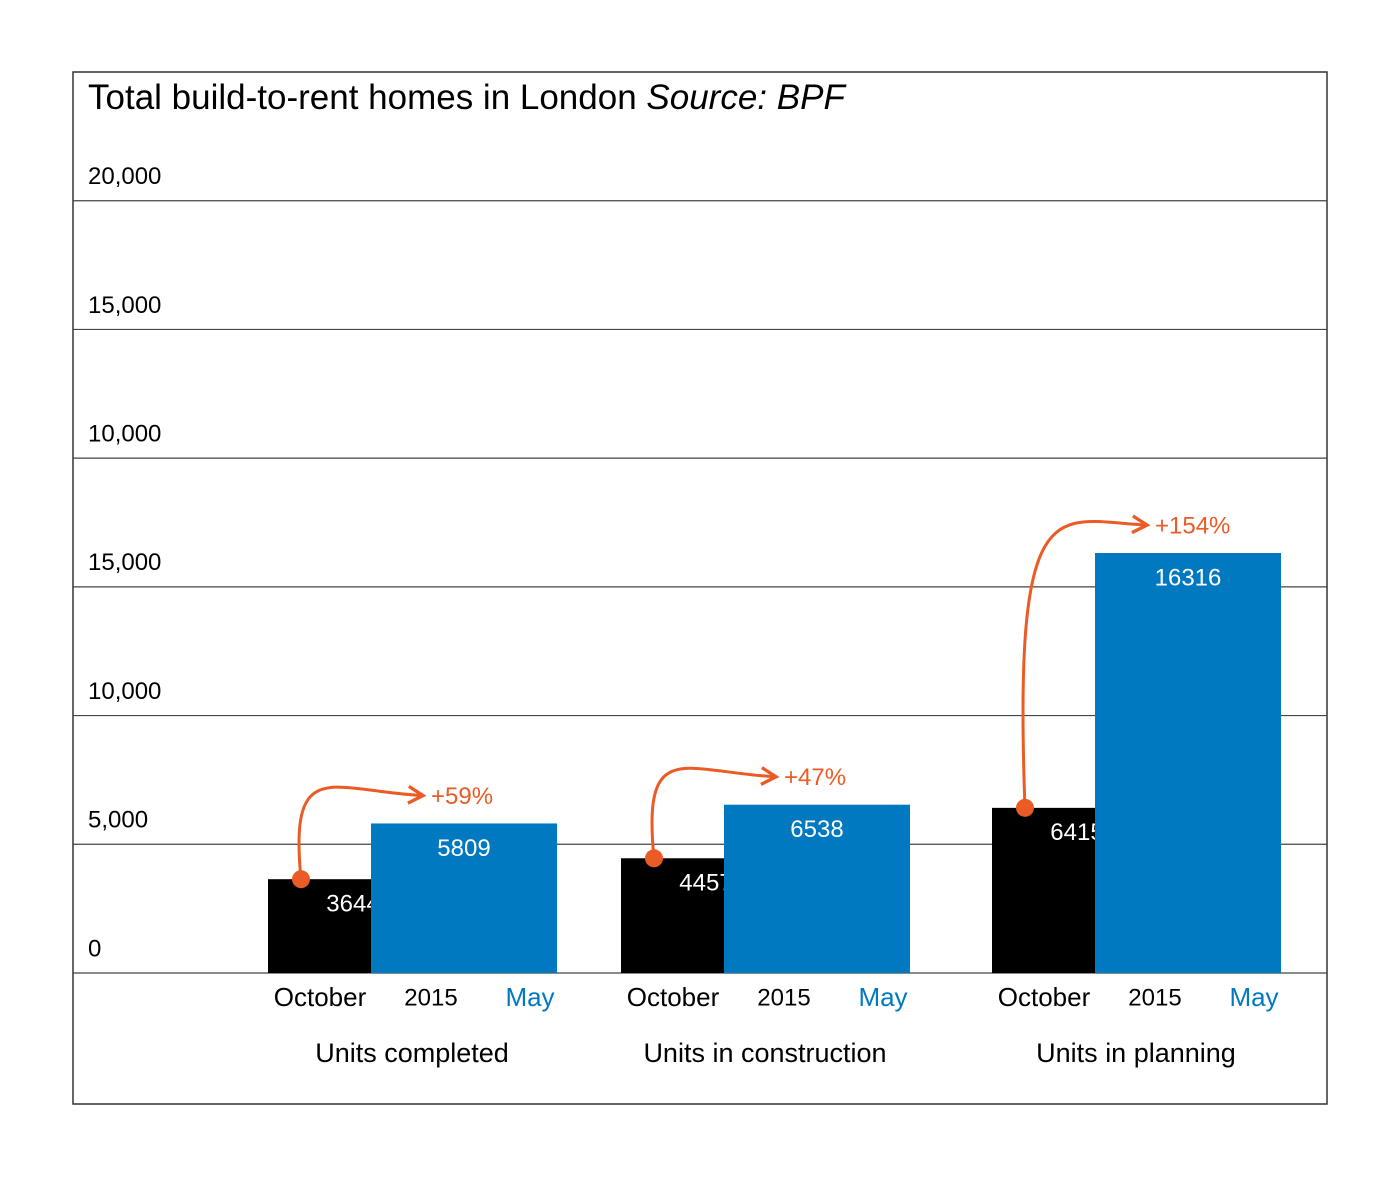 This screenshot has width=1400, height=1179. Describe the element at coordinates (462, 796) in the screenshot. I see `annotation: +59%` at that location.